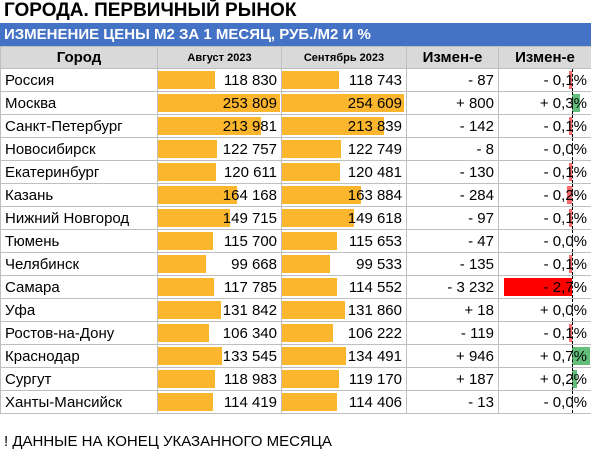  I want to click on header-august: Август 2023, so click(219, 57).